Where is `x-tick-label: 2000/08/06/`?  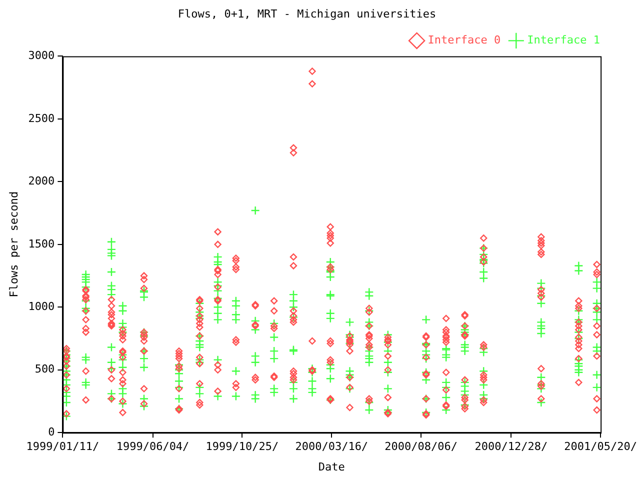
x-tick-label: 2000/08/06/ is located at coordinates (421, 447).